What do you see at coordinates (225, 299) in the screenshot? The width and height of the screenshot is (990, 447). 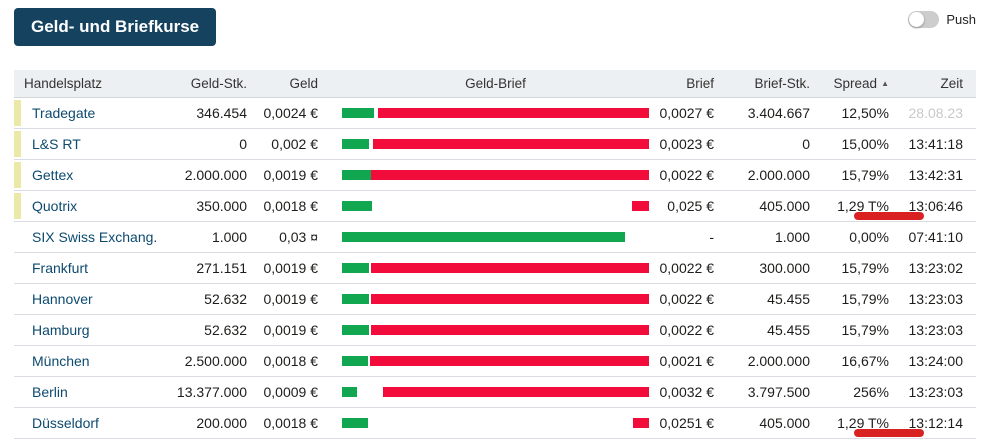 I see `bid-size-value: 52.632` at bounding box center [225, 299].